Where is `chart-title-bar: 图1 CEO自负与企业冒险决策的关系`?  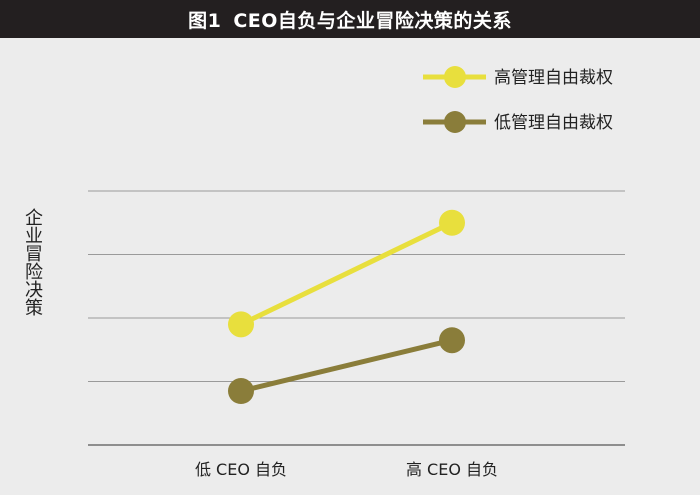 chart-title-bar: 图1 CEO自负与企业冒险决策的关系 is located at coordinates (350, 19).